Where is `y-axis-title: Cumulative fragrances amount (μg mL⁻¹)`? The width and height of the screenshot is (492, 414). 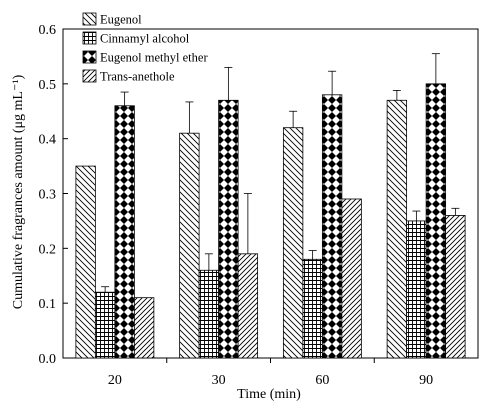 y-axis-title: Cumulative fragrances amount (μg mL⁻¹) is located at coordinates (18, 191).